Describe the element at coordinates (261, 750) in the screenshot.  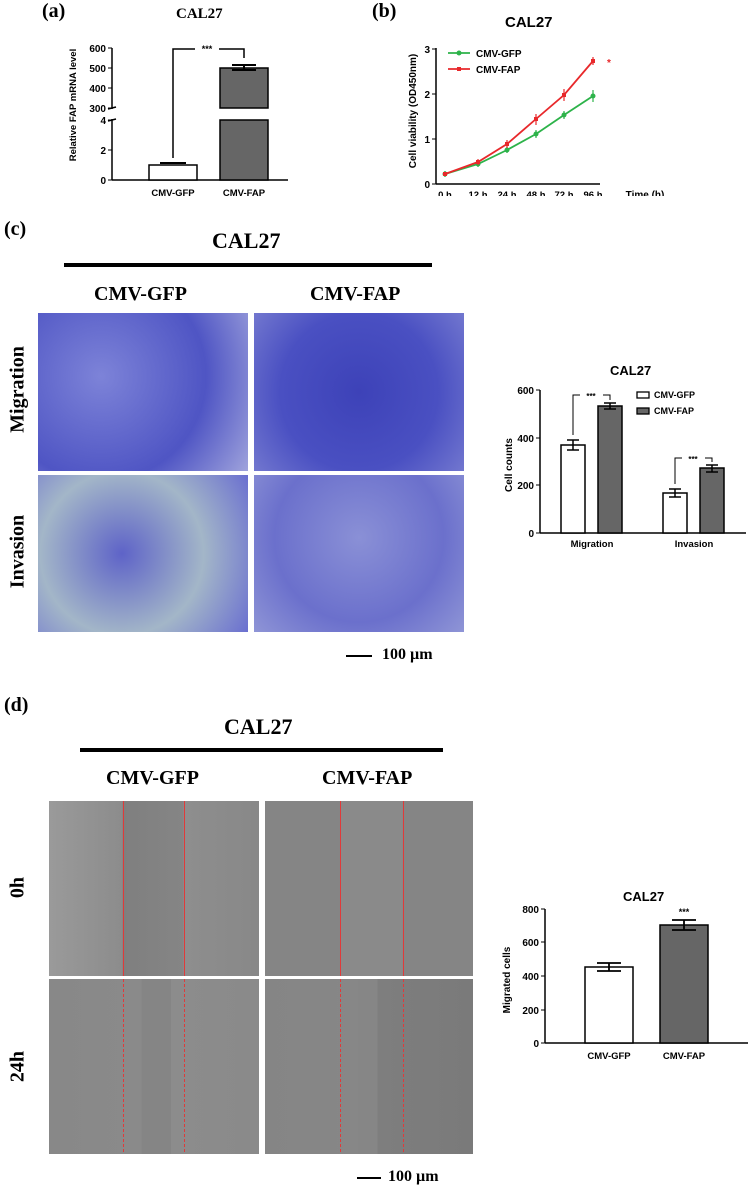
I see `panel-d-bracket` at that location.